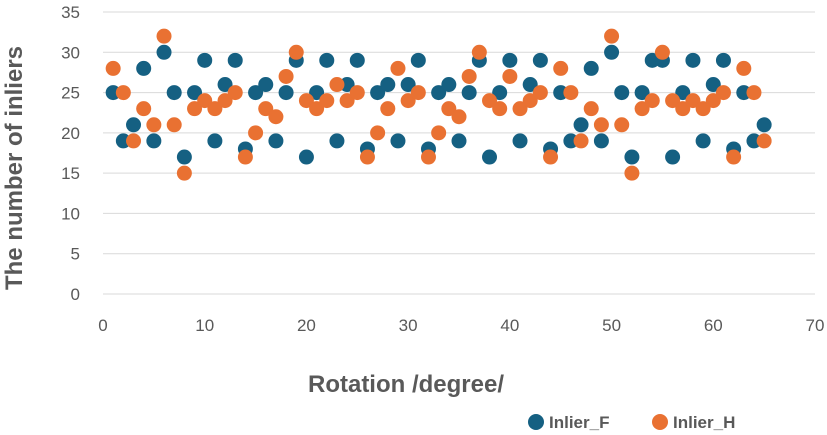  Describe the element at coordinates (70, 153) in the screenshot. I see `y-axis-ticks: 0 5 10 15 20 25 30 35` at that location.